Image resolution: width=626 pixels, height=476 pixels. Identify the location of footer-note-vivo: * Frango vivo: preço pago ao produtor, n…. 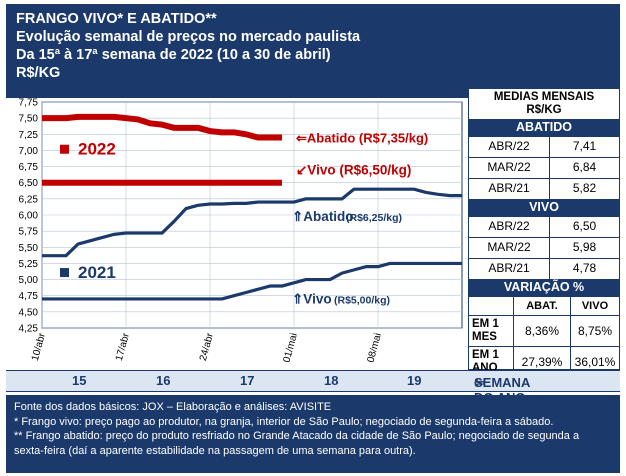
(284, 421).